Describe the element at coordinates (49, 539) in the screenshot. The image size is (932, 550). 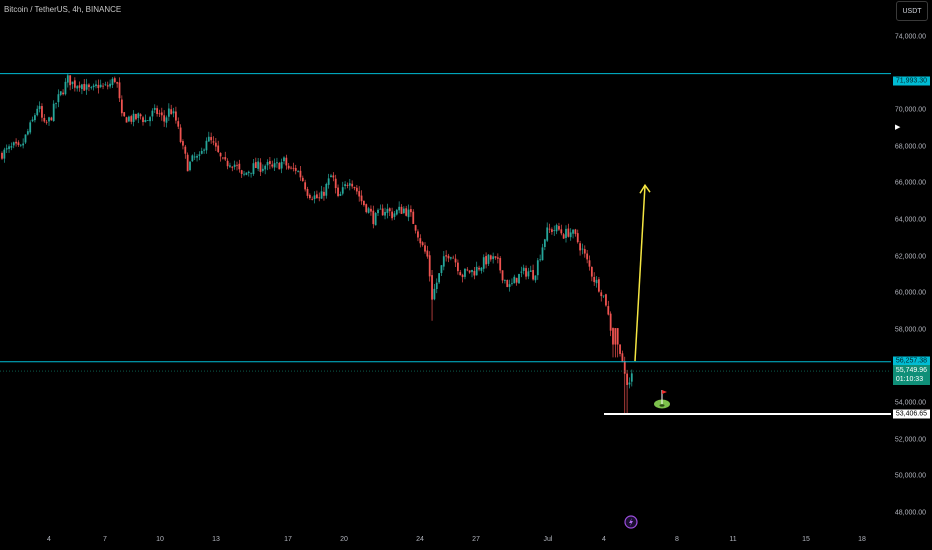
I see `x-axis-label: 4` at that location.